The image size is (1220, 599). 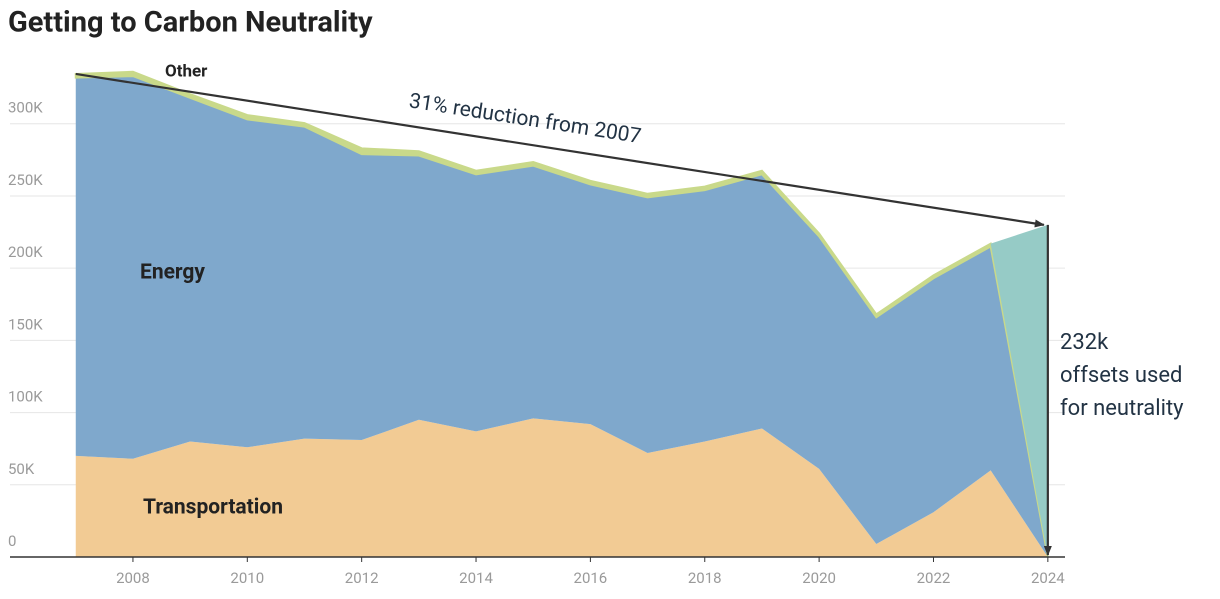 I want to click on x-tick-label: 2012, so click(x=362, y=578).